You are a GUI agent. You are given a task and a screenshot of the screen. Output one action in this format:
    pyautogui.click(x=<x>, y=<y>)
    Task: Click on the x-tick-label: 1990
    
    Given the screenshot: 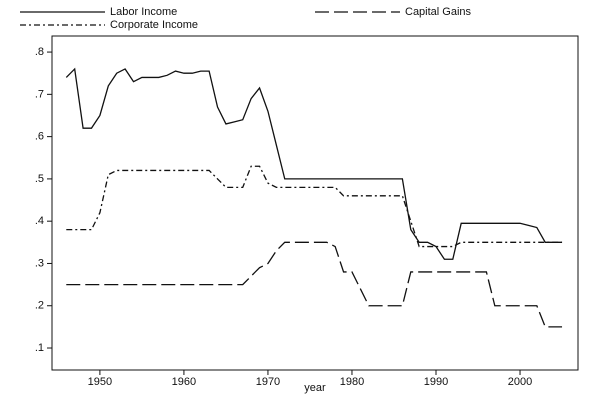 What is the action you would take?
    pyautogui.click(x=436, y=382)
    